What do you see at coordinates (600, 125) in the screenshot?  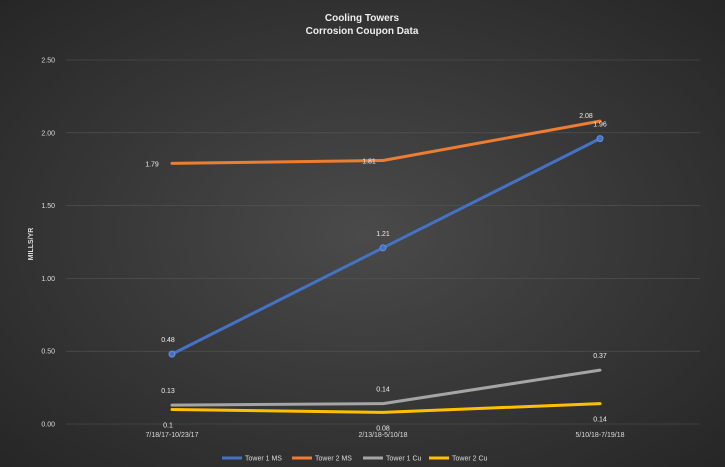 I see `data-label: 1.96` at bounding box center [600, 125].